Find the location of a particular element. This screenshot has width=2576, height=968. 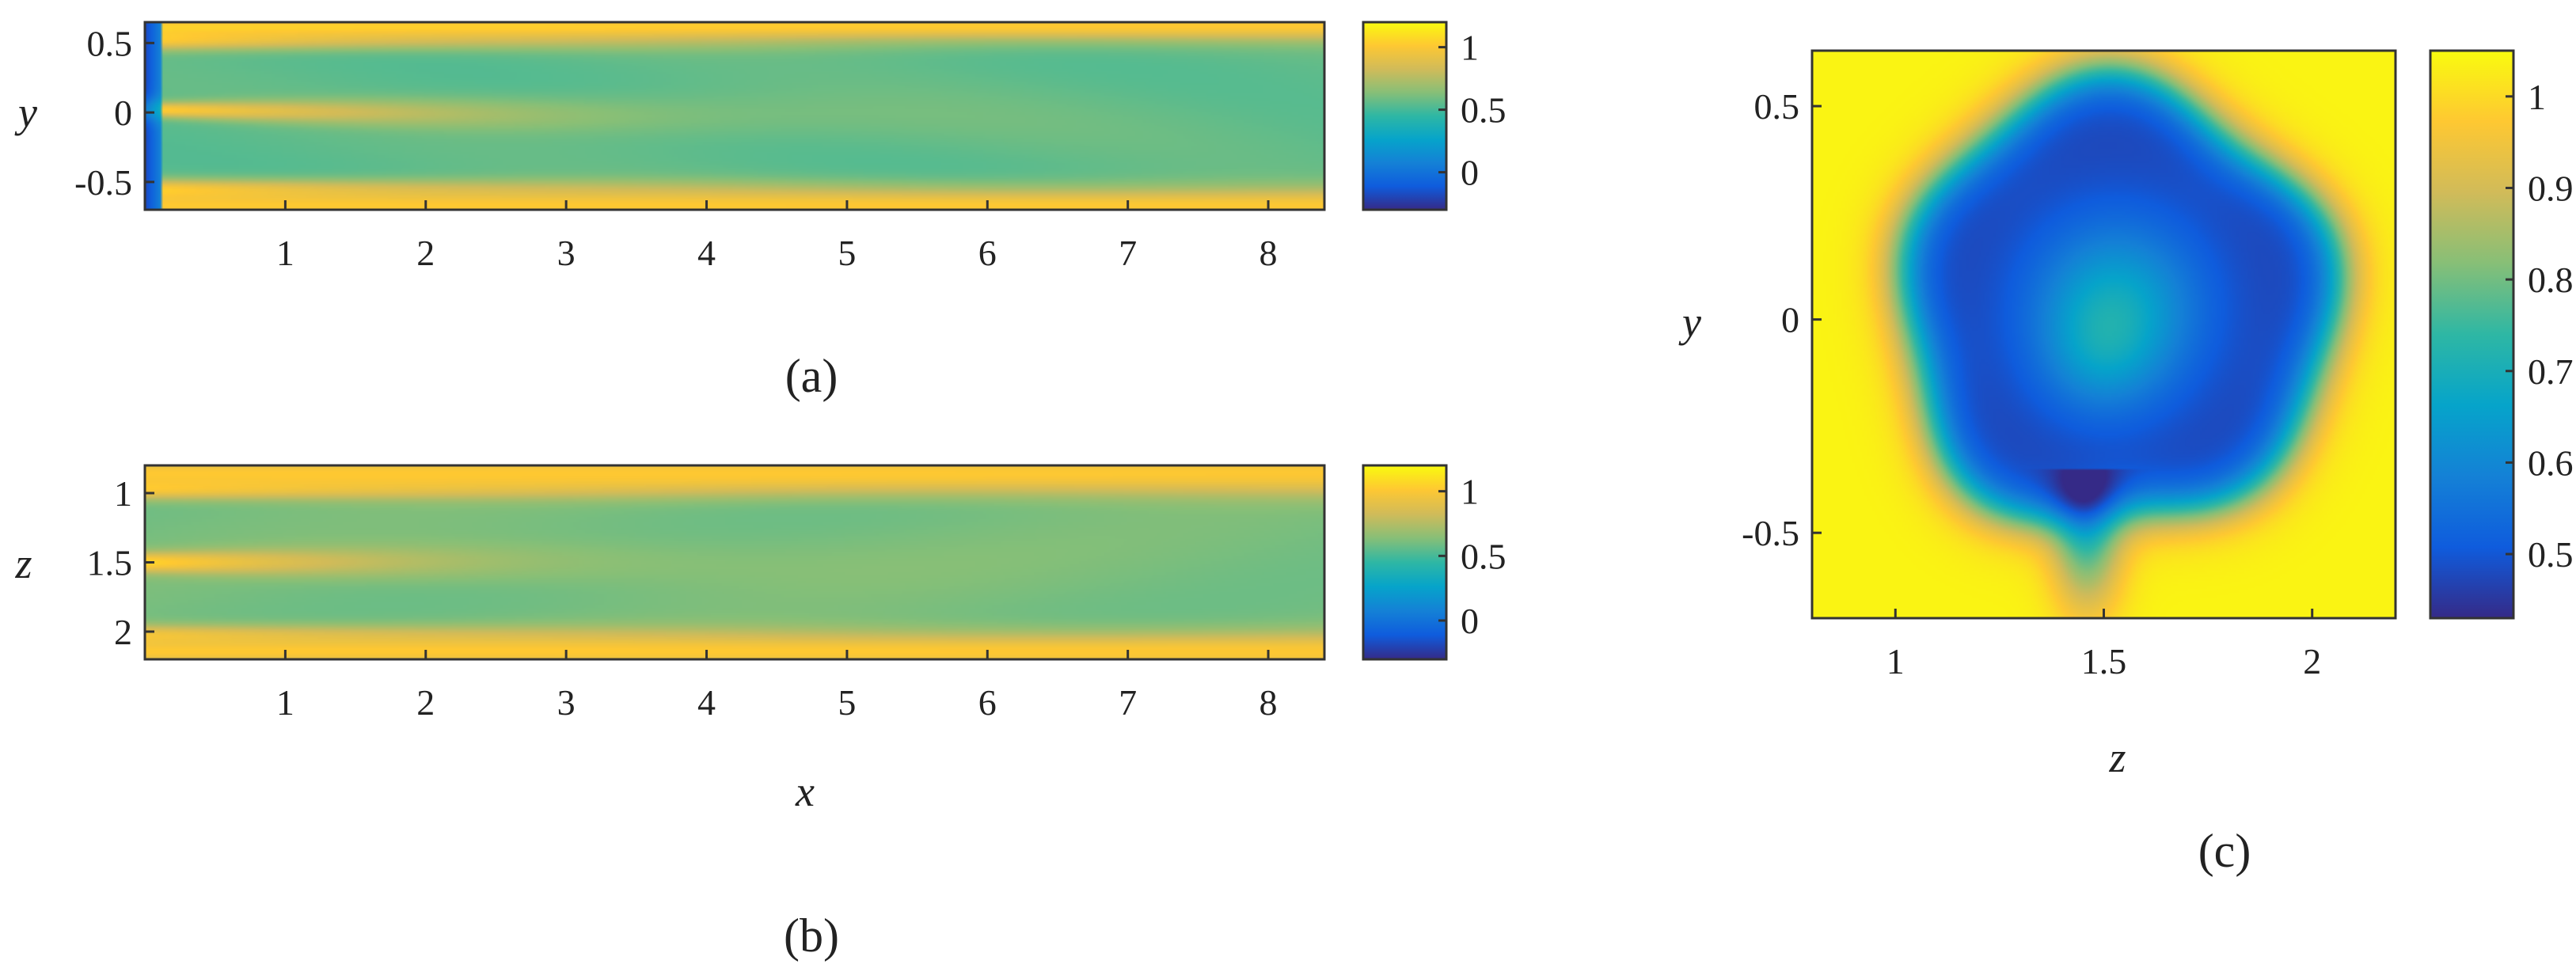

panel-c-colorbar-tick-label: 1 is located at coordinates (2537, 97).